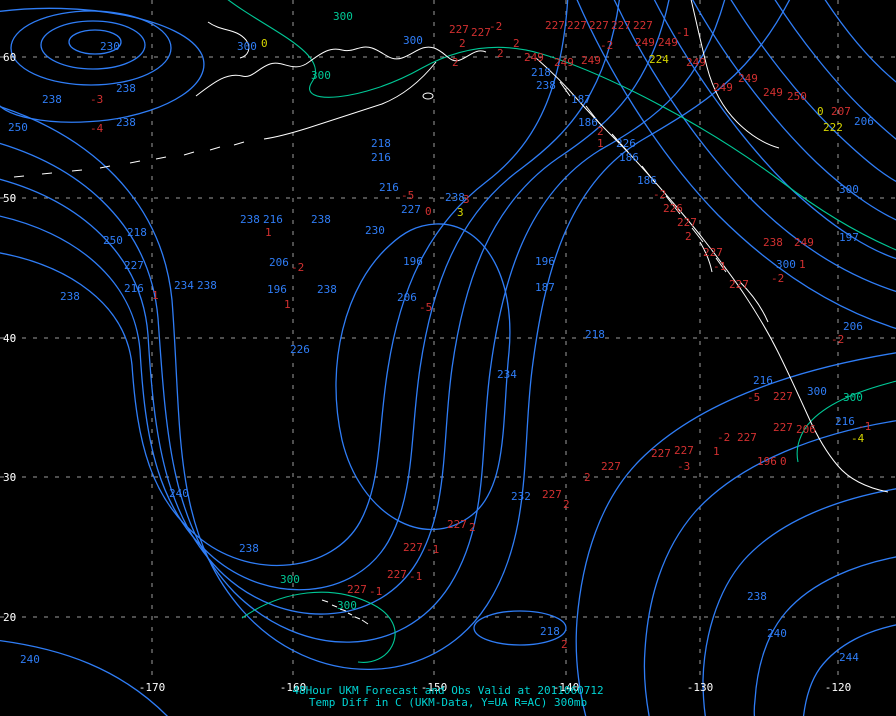 This screenshot has width=896, height=716. Describe the element at coordinates (30, 659) in the screenshot. I see `station-value: 240` at that location.